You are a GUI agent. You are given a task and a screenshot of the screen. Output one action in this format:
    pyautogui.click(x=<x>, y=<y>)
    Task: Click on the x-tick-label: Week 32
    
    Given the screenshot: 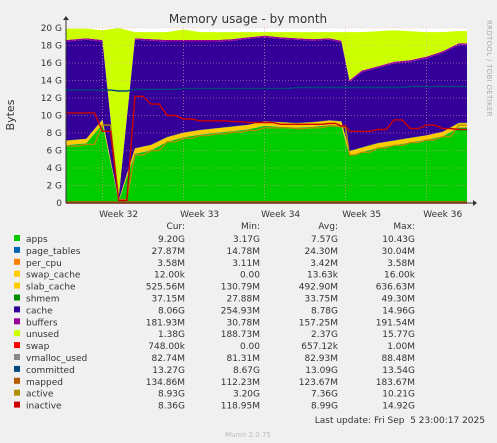 What is the action you would take?
    pyautogui.click(x=118, y=215)
    